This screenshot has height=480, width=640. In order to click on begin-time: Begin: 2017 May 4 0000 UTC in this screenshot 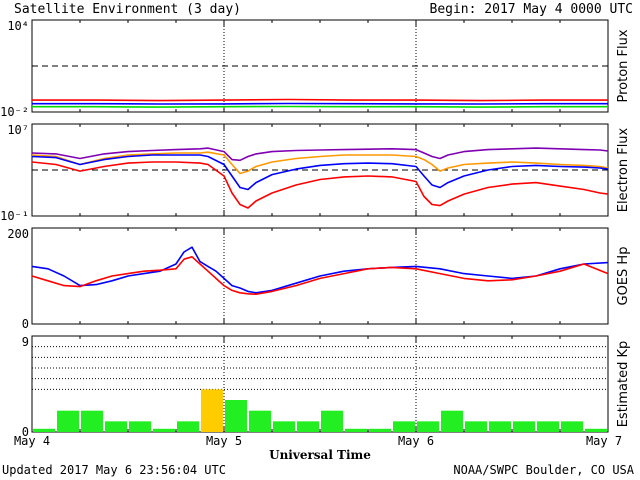, I will do `click(532, 9)`.